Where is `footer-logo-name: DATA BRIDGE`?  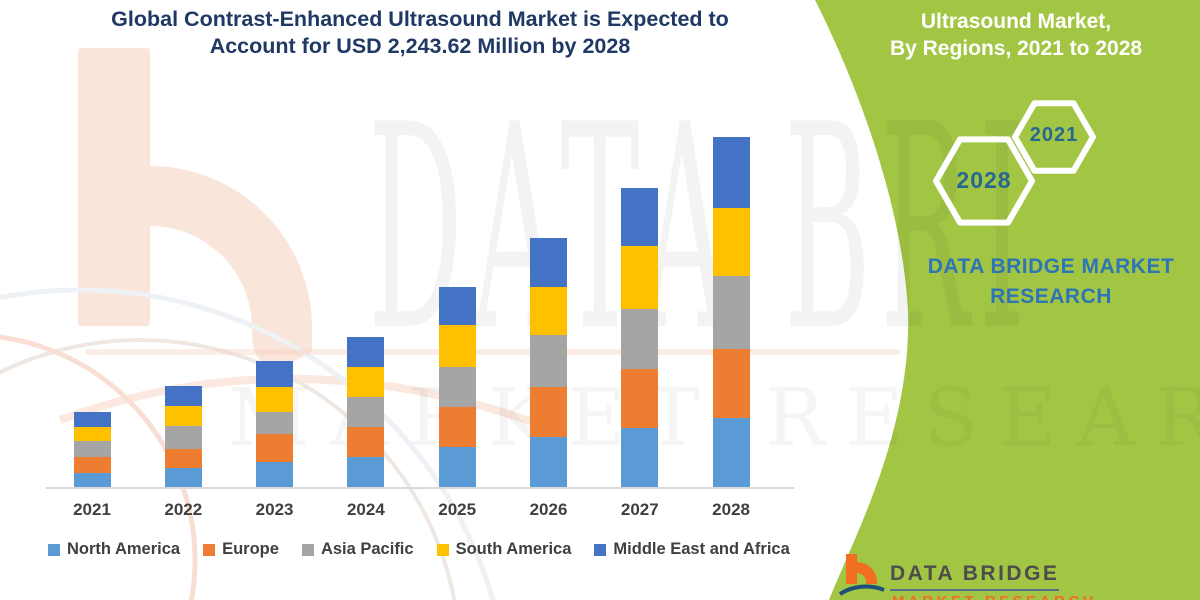 footer-logo-name: DATA BRIDGE is located at coordinates (975, 576).